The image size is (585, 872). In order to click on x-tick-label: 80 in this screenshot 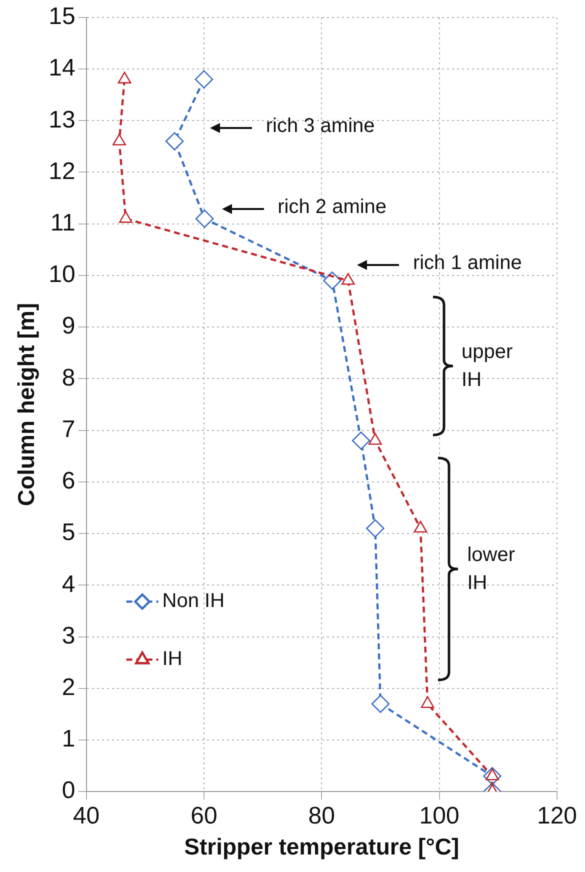, I will do `click(321, 816)`.